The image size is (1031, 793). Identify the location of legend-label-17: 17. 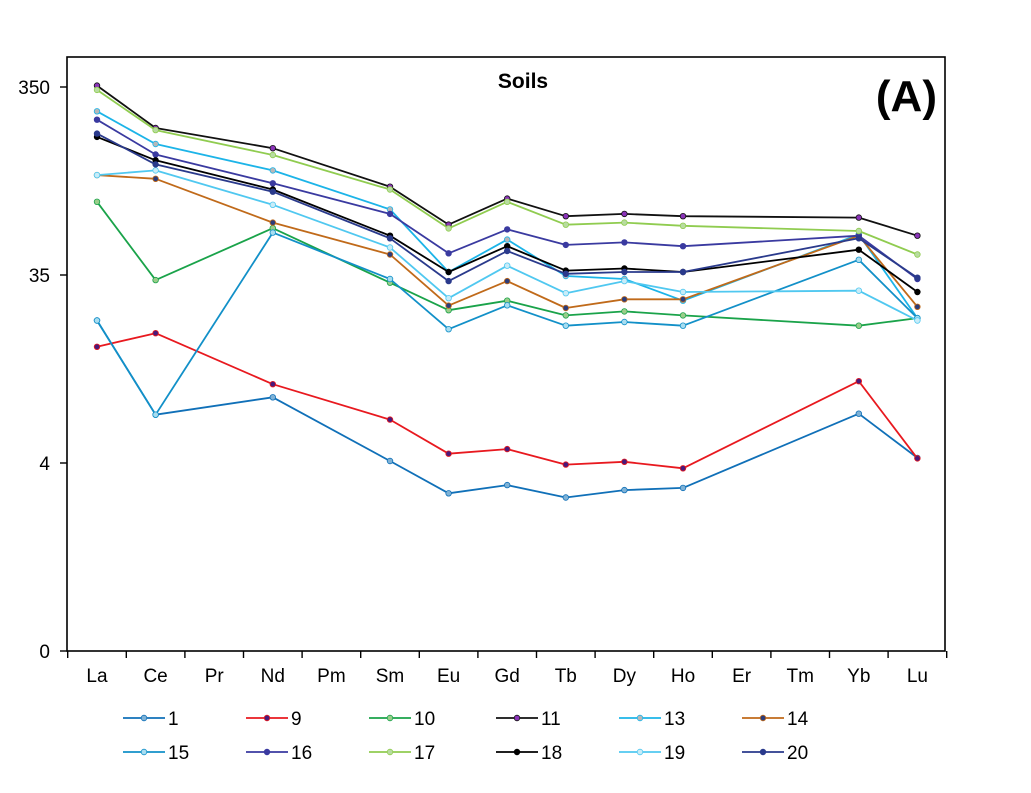
(424, 753).